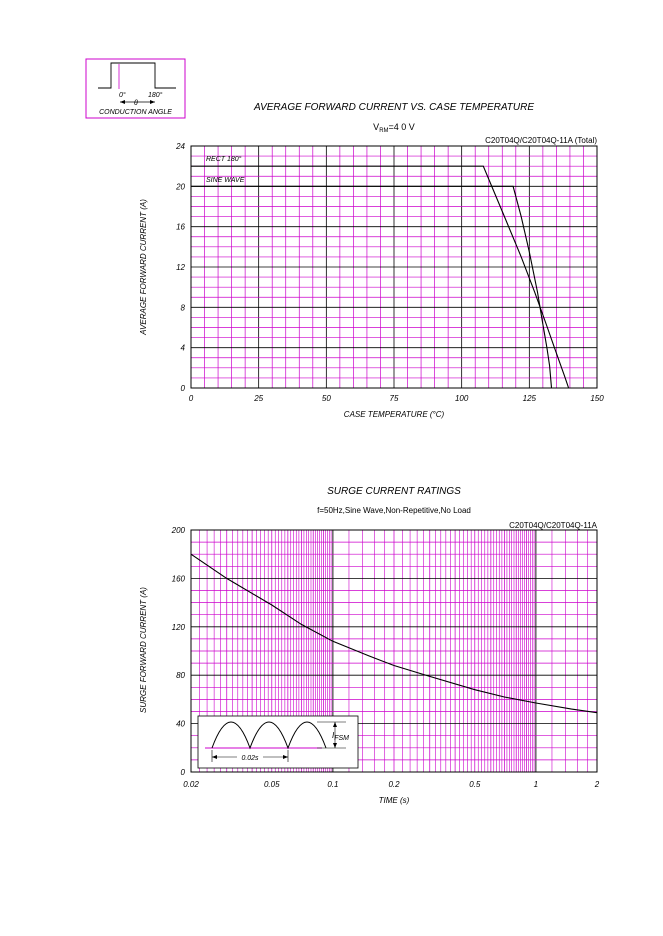  Describe the element at coordinates (122, 102) in the screenshot. I see `theta-arrow-left-head` at that location.